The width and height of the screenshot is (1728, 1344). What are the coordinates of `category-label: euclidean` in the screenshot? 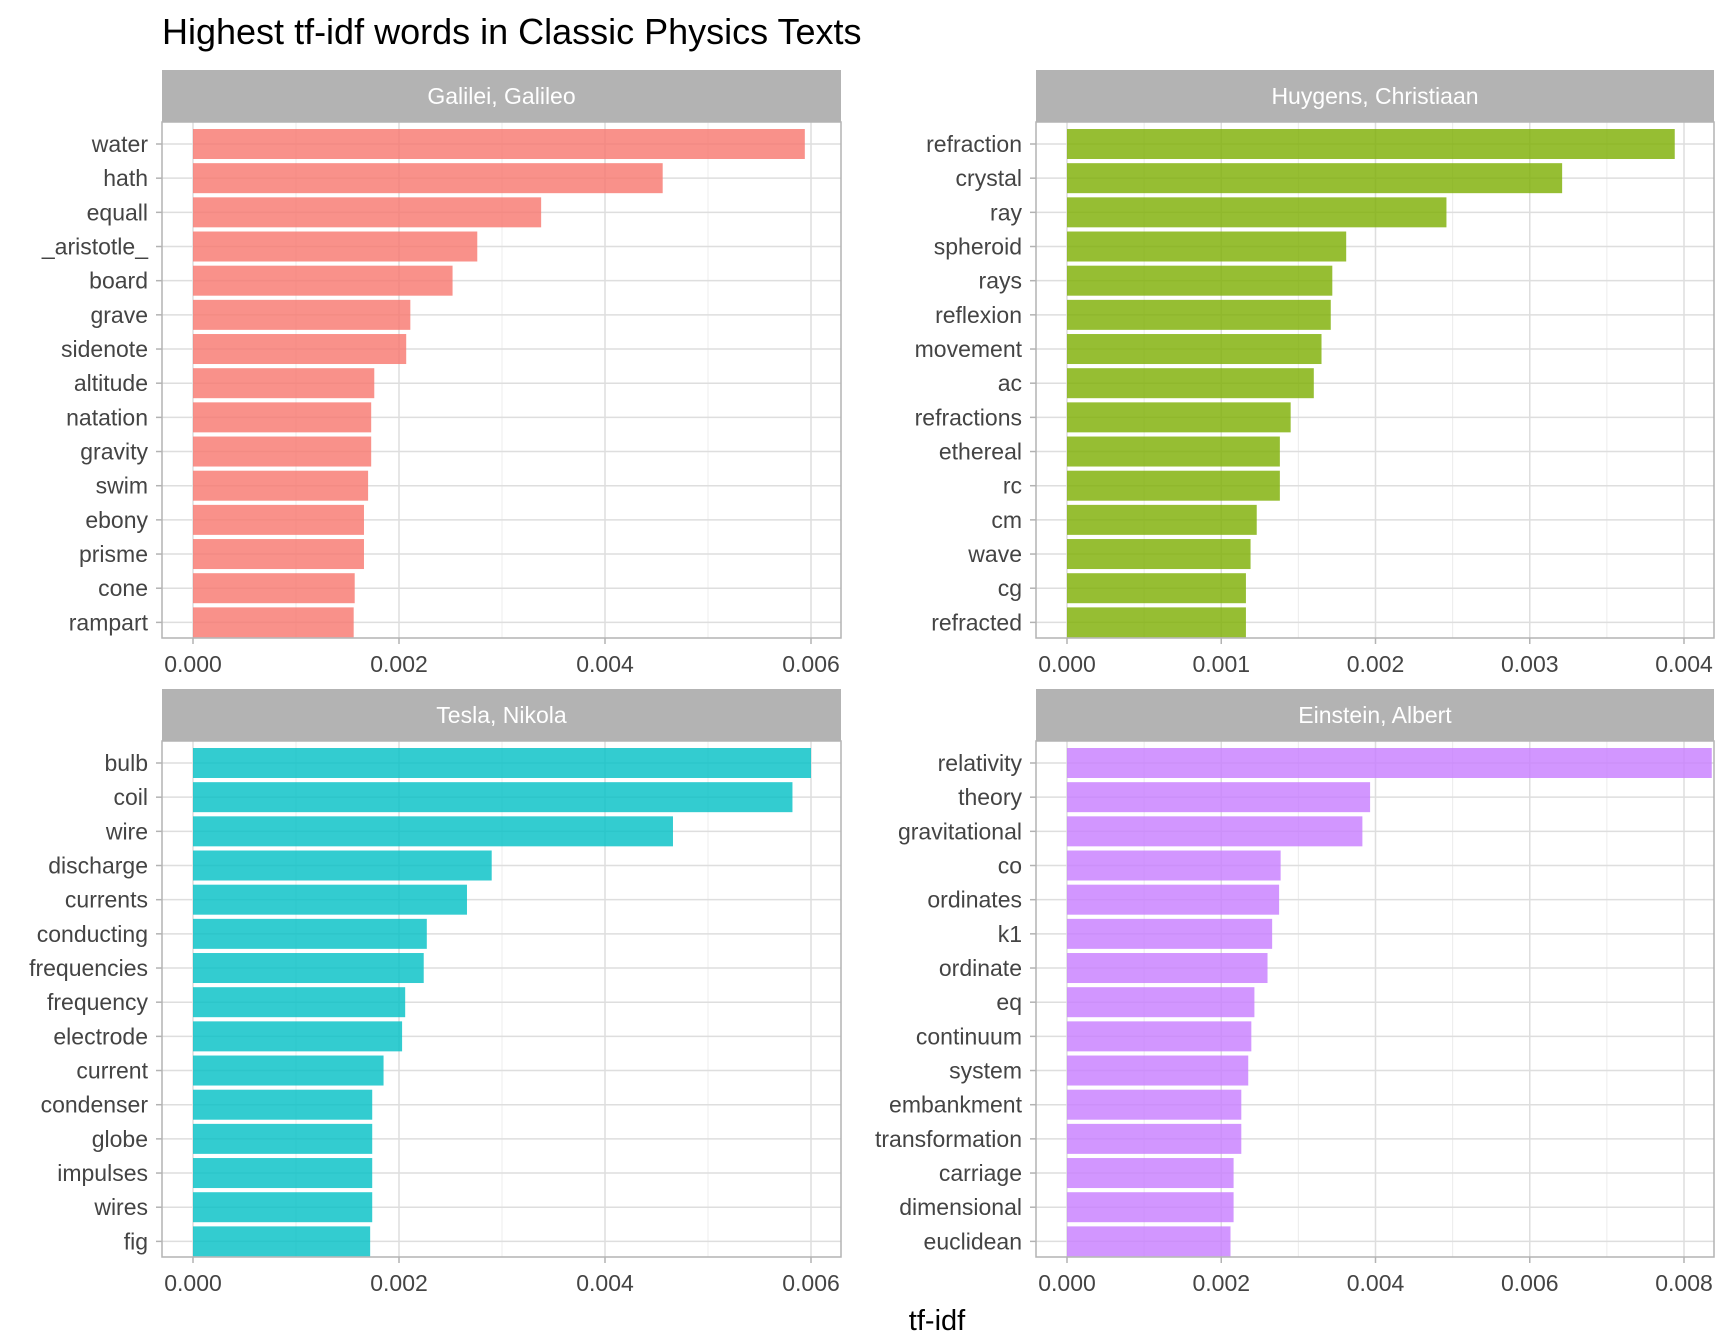 It's located at (973, 1241).